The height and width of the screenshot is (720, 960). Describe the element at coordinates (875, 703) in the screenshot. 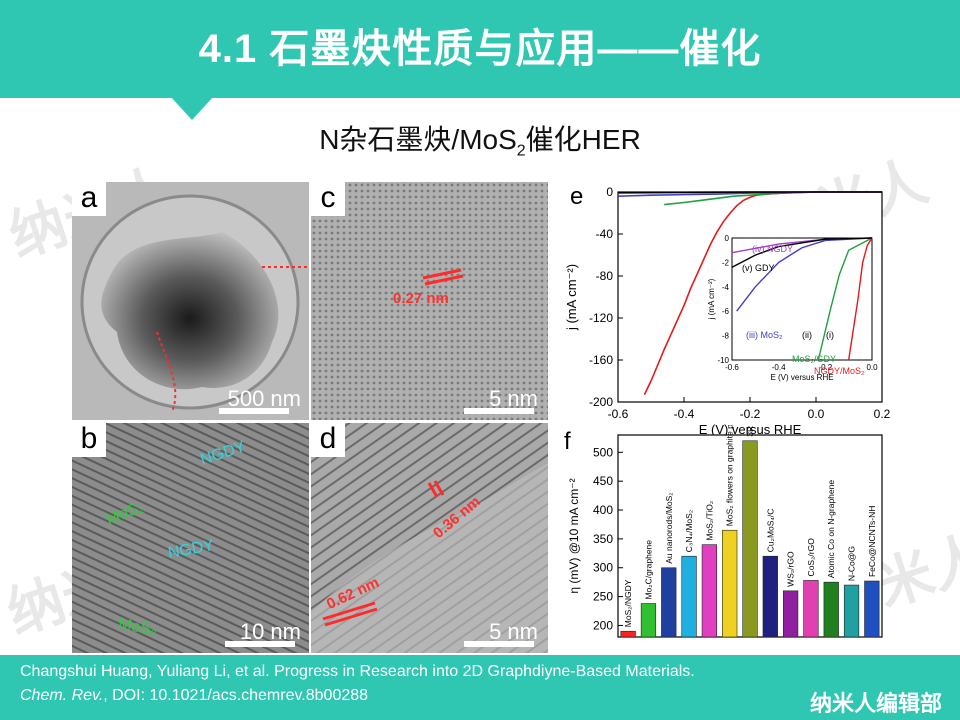

I see `brand-logo: 纳米人编辑部` at that location.